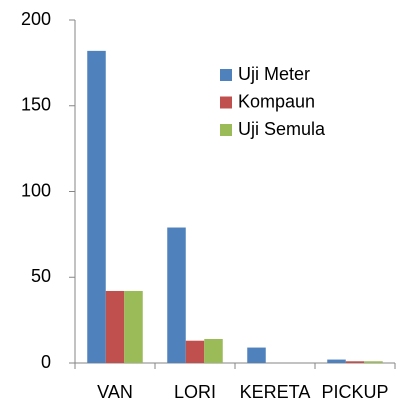  Describe the element at coordinates (115, 392) in the screenshot. I see `x-tick-label: VAN` at that location.